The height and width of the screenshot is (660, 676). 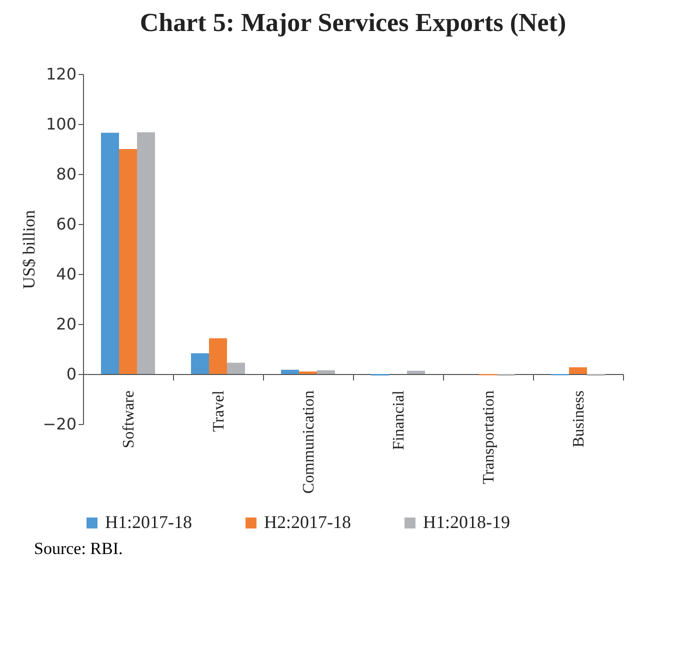 I want to click on y-tick-label: 80, so click(x=66, y=174).